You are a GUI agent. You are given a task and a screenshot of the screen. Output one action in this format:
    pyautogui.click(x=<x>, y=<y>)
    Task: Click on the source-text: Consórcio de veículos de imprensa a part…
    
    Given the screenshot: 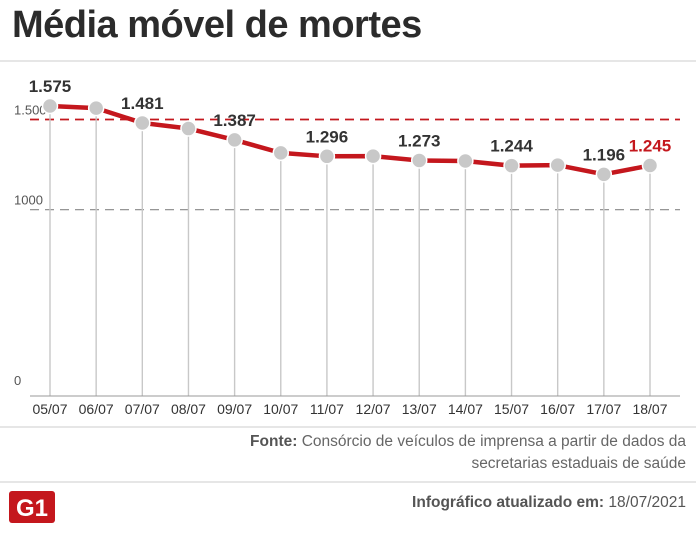 What is the action you would take?
    pyautogui.click(x=493, y=452)
    